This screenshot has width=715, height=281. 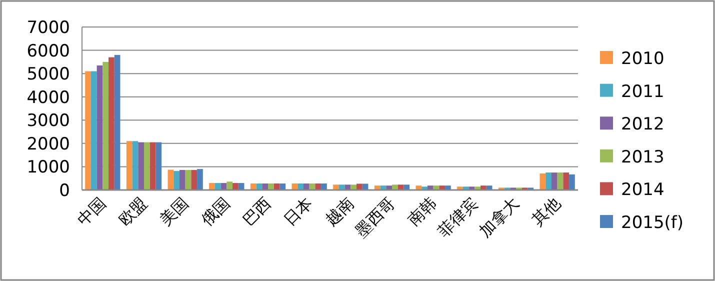 What do you see at coordinates (132, 211) in the screenshot?
I see `x-tick-label: 欧盟` at bounding box center [132, 211].